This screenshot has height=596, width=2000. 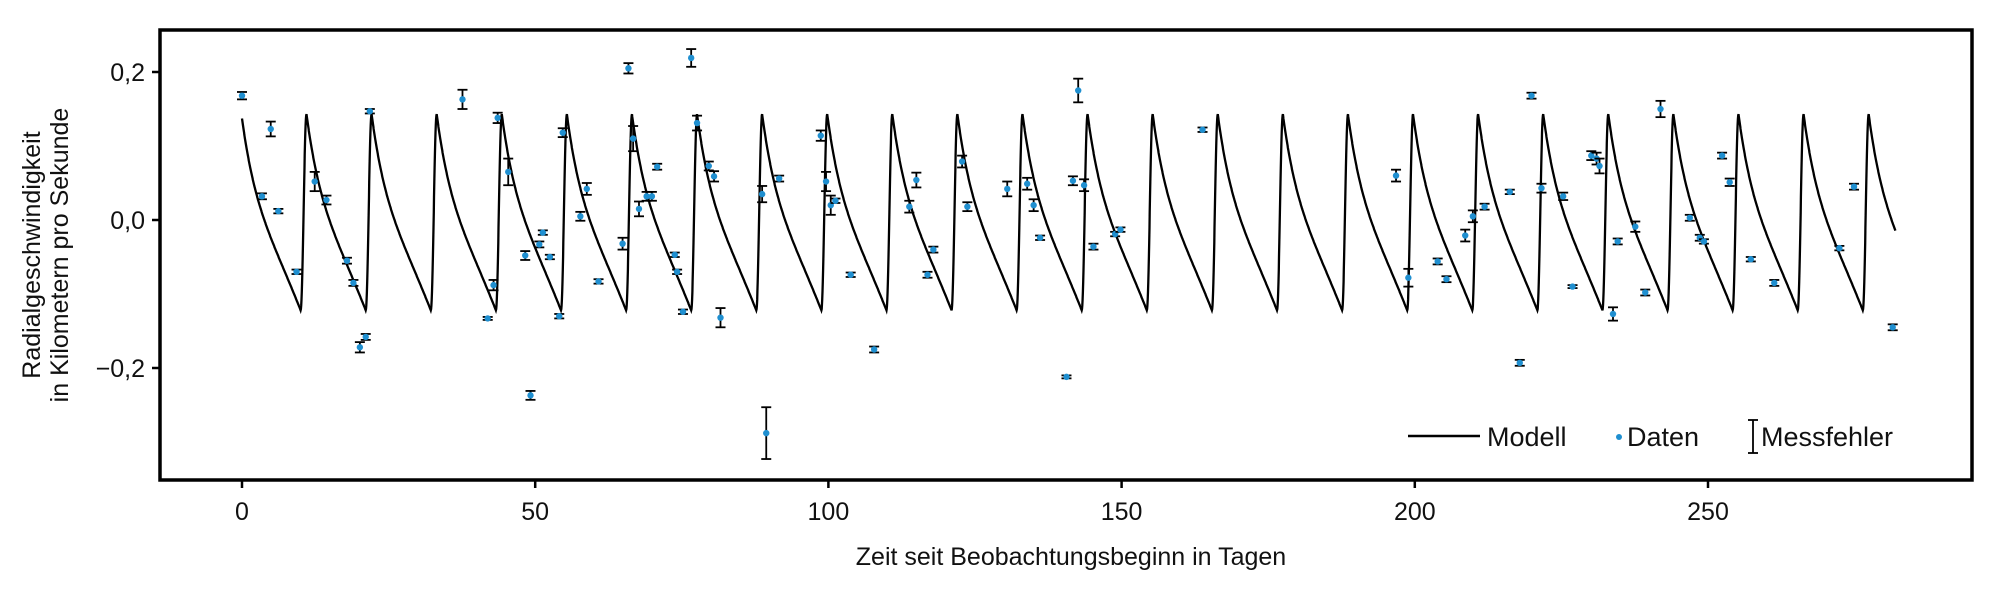 I want to click on y-axis-ticks: 0,2 0,0 −0,2, so click(x=128, y=221).